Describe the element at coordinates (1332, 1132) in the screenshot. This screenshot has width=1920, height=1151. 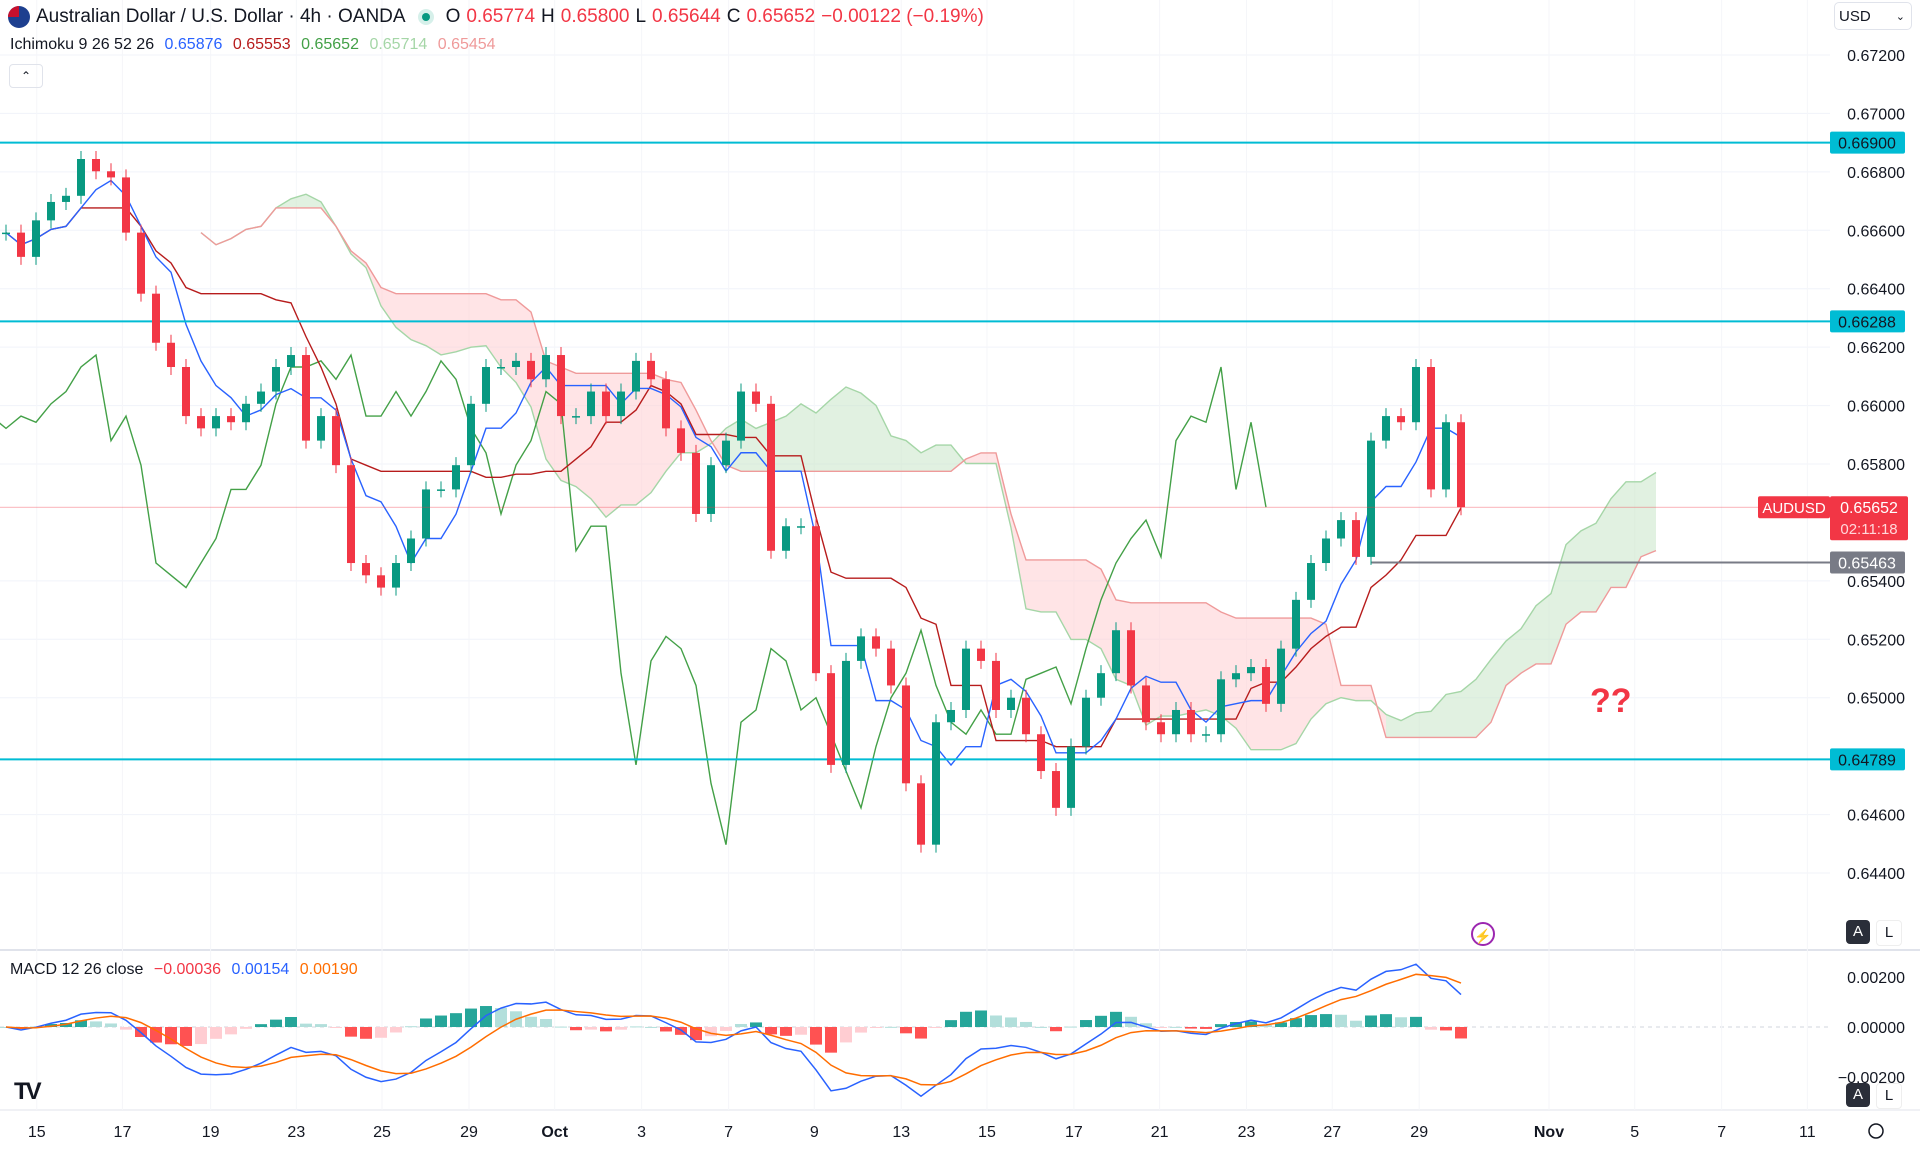
I see `time-tick-label: 27` at that location.